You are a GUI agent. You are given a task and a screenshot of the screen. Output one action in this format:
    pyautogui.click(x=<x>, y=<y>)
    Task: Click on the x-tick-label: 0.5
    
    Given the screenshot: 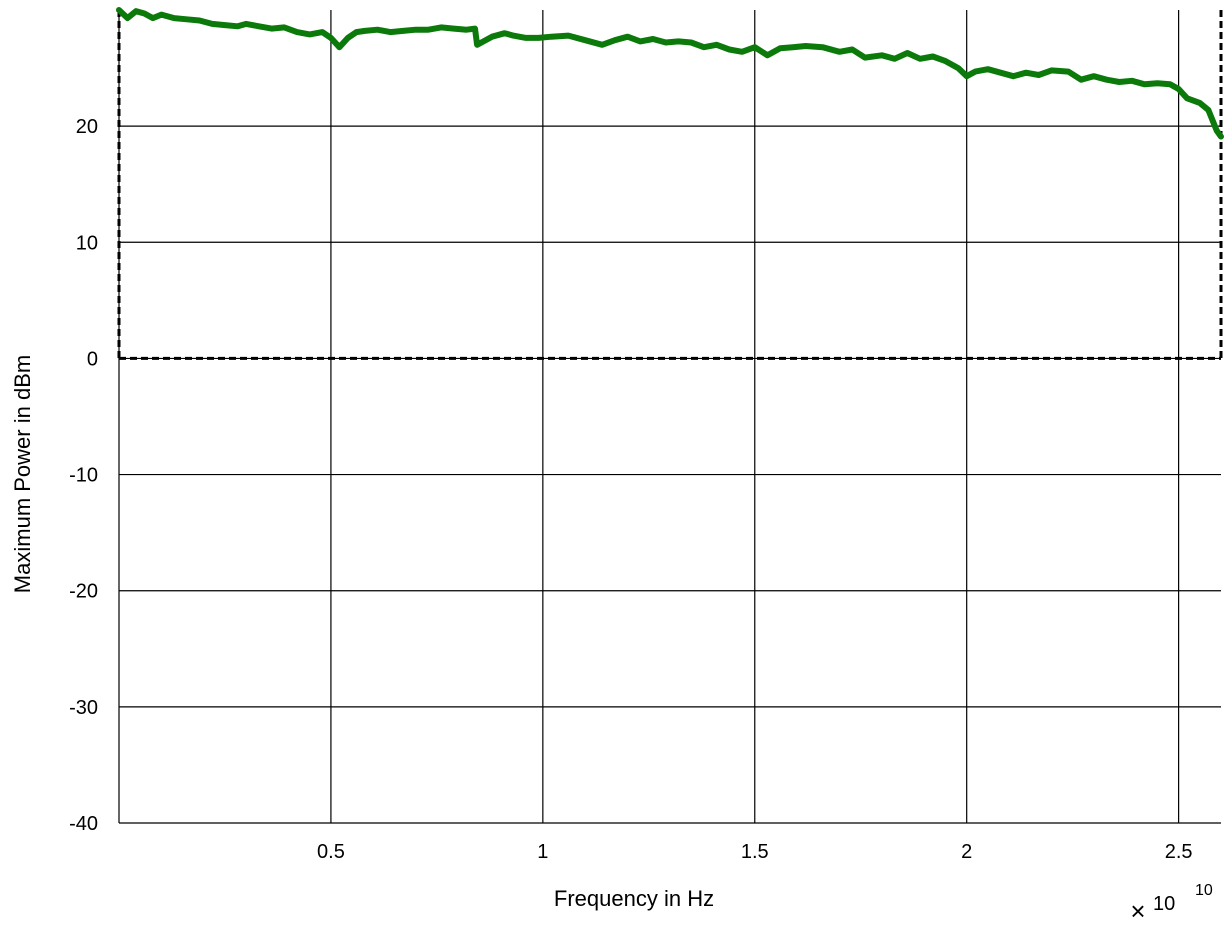 What is the action you would take?
    pyautogui.click(x=331, y=852)
    